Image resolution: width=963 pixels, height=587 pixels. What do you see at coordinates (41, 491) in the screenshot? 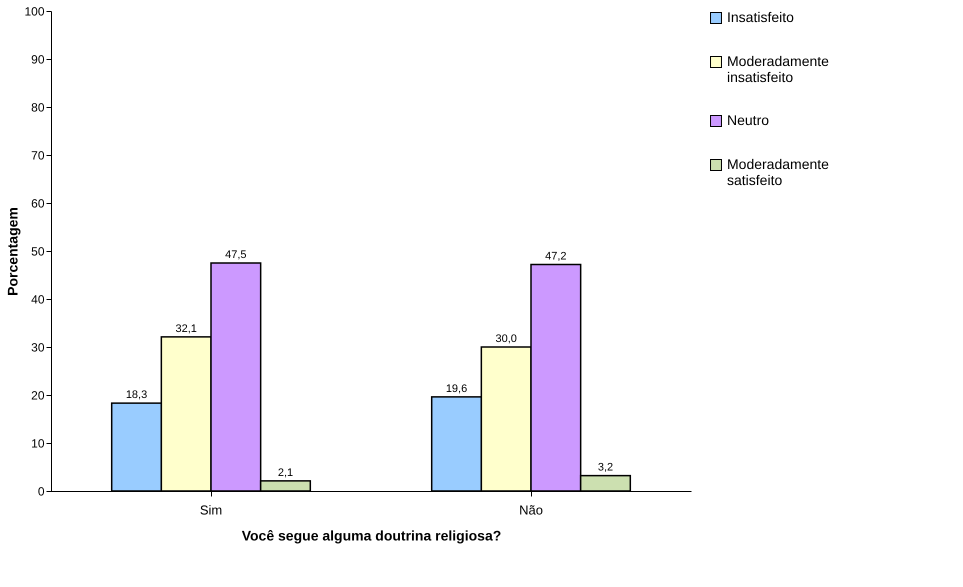
I see `y-tick-label: 0` at bounding box center [41, 491].